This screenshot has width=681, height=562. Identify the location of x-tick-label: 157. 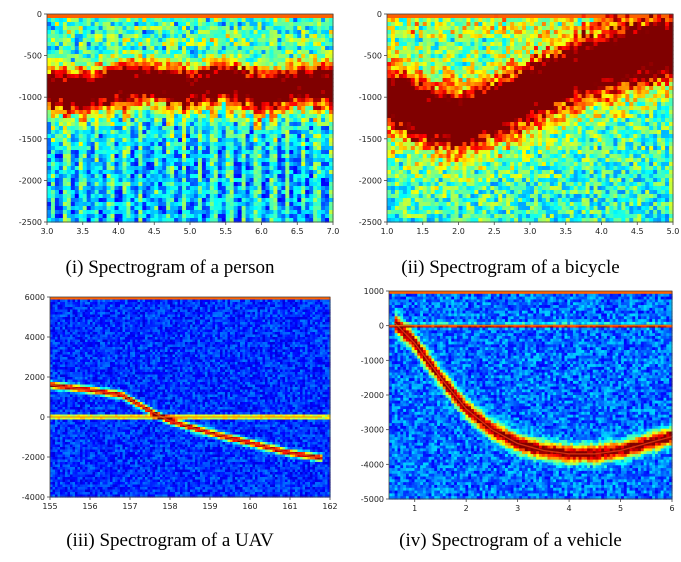
(129, 506).